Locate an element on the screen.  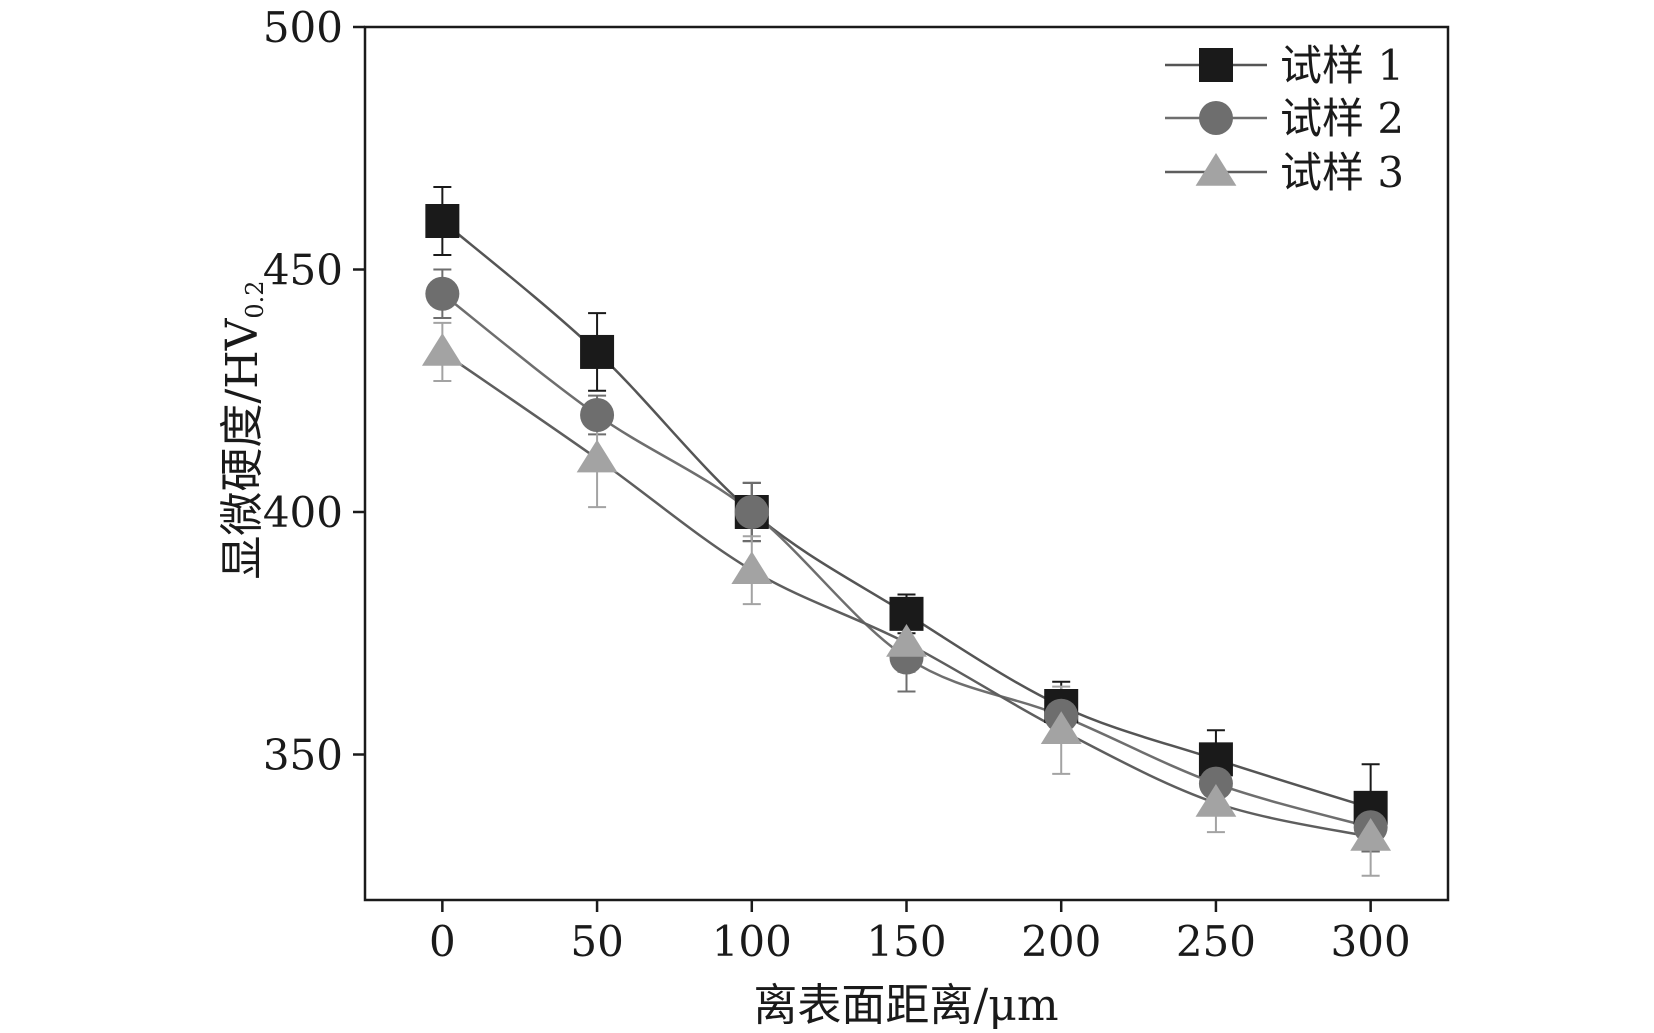
legend-item-1: 试样 1 is located at coordinates (1284, 65).